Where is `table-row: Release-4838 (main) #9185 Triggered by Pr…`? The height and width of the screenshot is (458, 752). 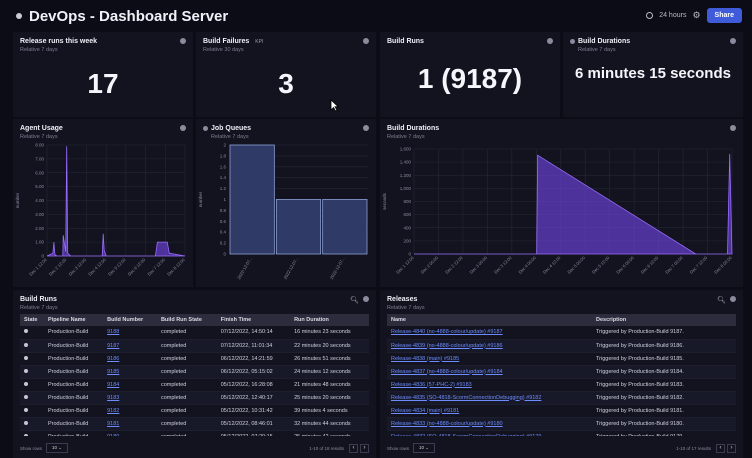 table-row: Release-4838 (main) #9185 Triggered by Pr… is located at coordinates (561, 359).